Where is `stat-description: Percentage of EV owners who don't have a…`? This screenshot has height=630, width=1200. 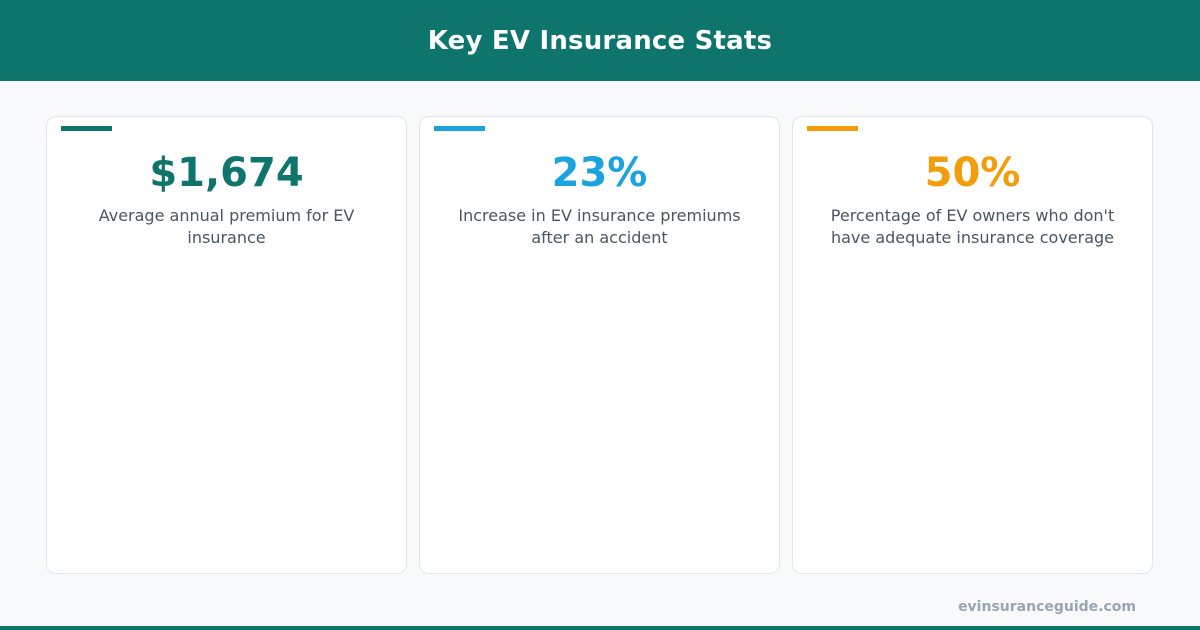
stat-description: Percentage of EV owners who don't have a… is located at coordinates (972, 226).